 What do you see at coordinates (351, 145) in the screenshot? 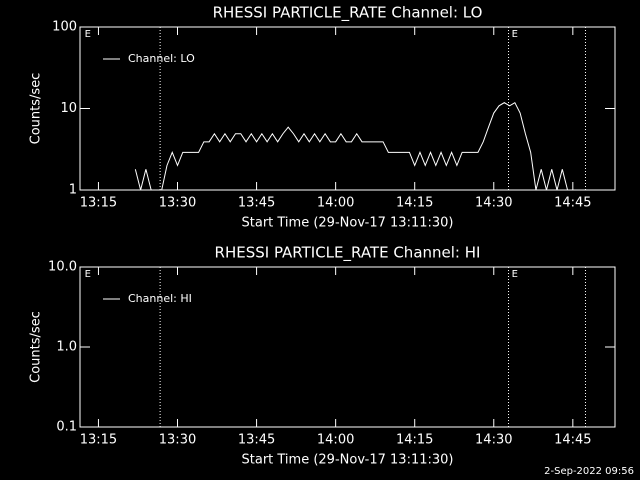
I see `series-line` at bounding box center [351, 145].